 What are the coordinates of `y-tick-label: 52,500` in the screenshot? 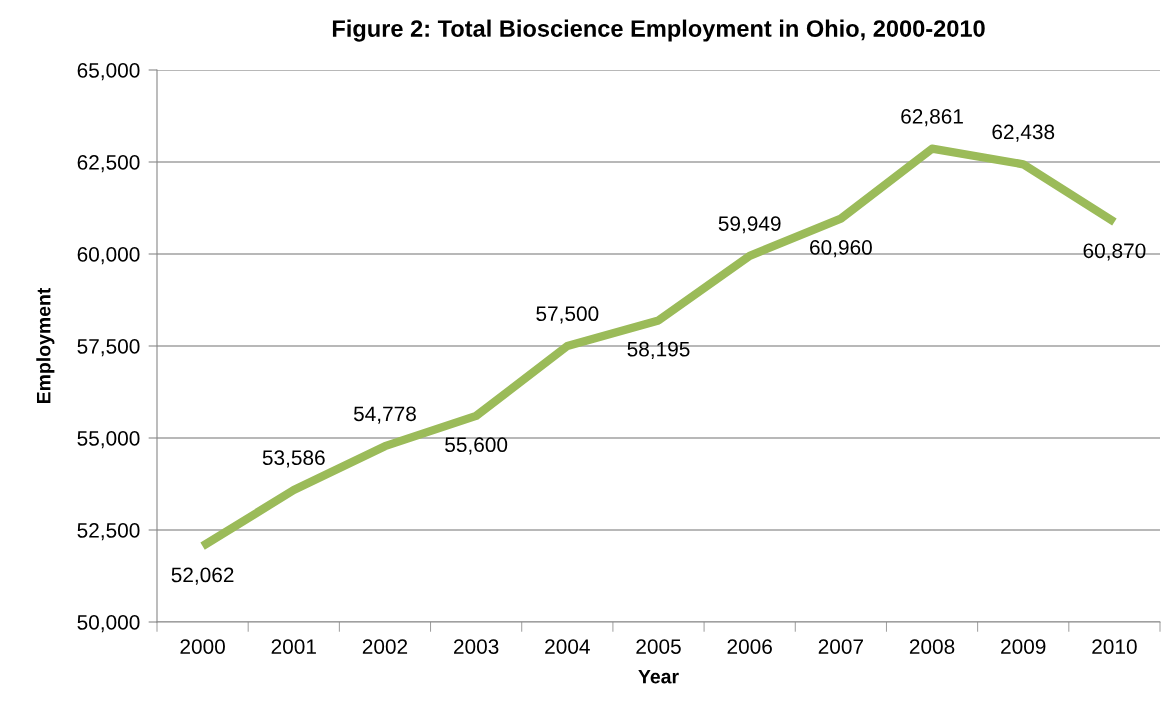 It's located at (108, 532).